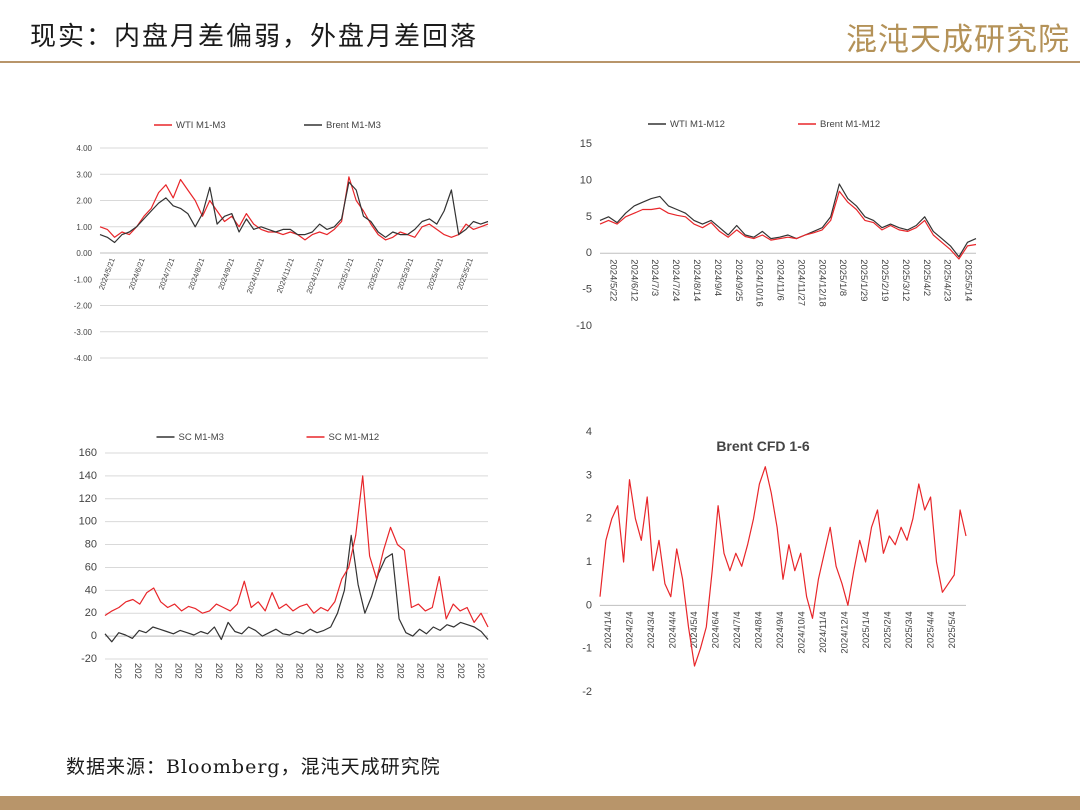  I want to click on y-tick-label: 140, so click(88, 476).